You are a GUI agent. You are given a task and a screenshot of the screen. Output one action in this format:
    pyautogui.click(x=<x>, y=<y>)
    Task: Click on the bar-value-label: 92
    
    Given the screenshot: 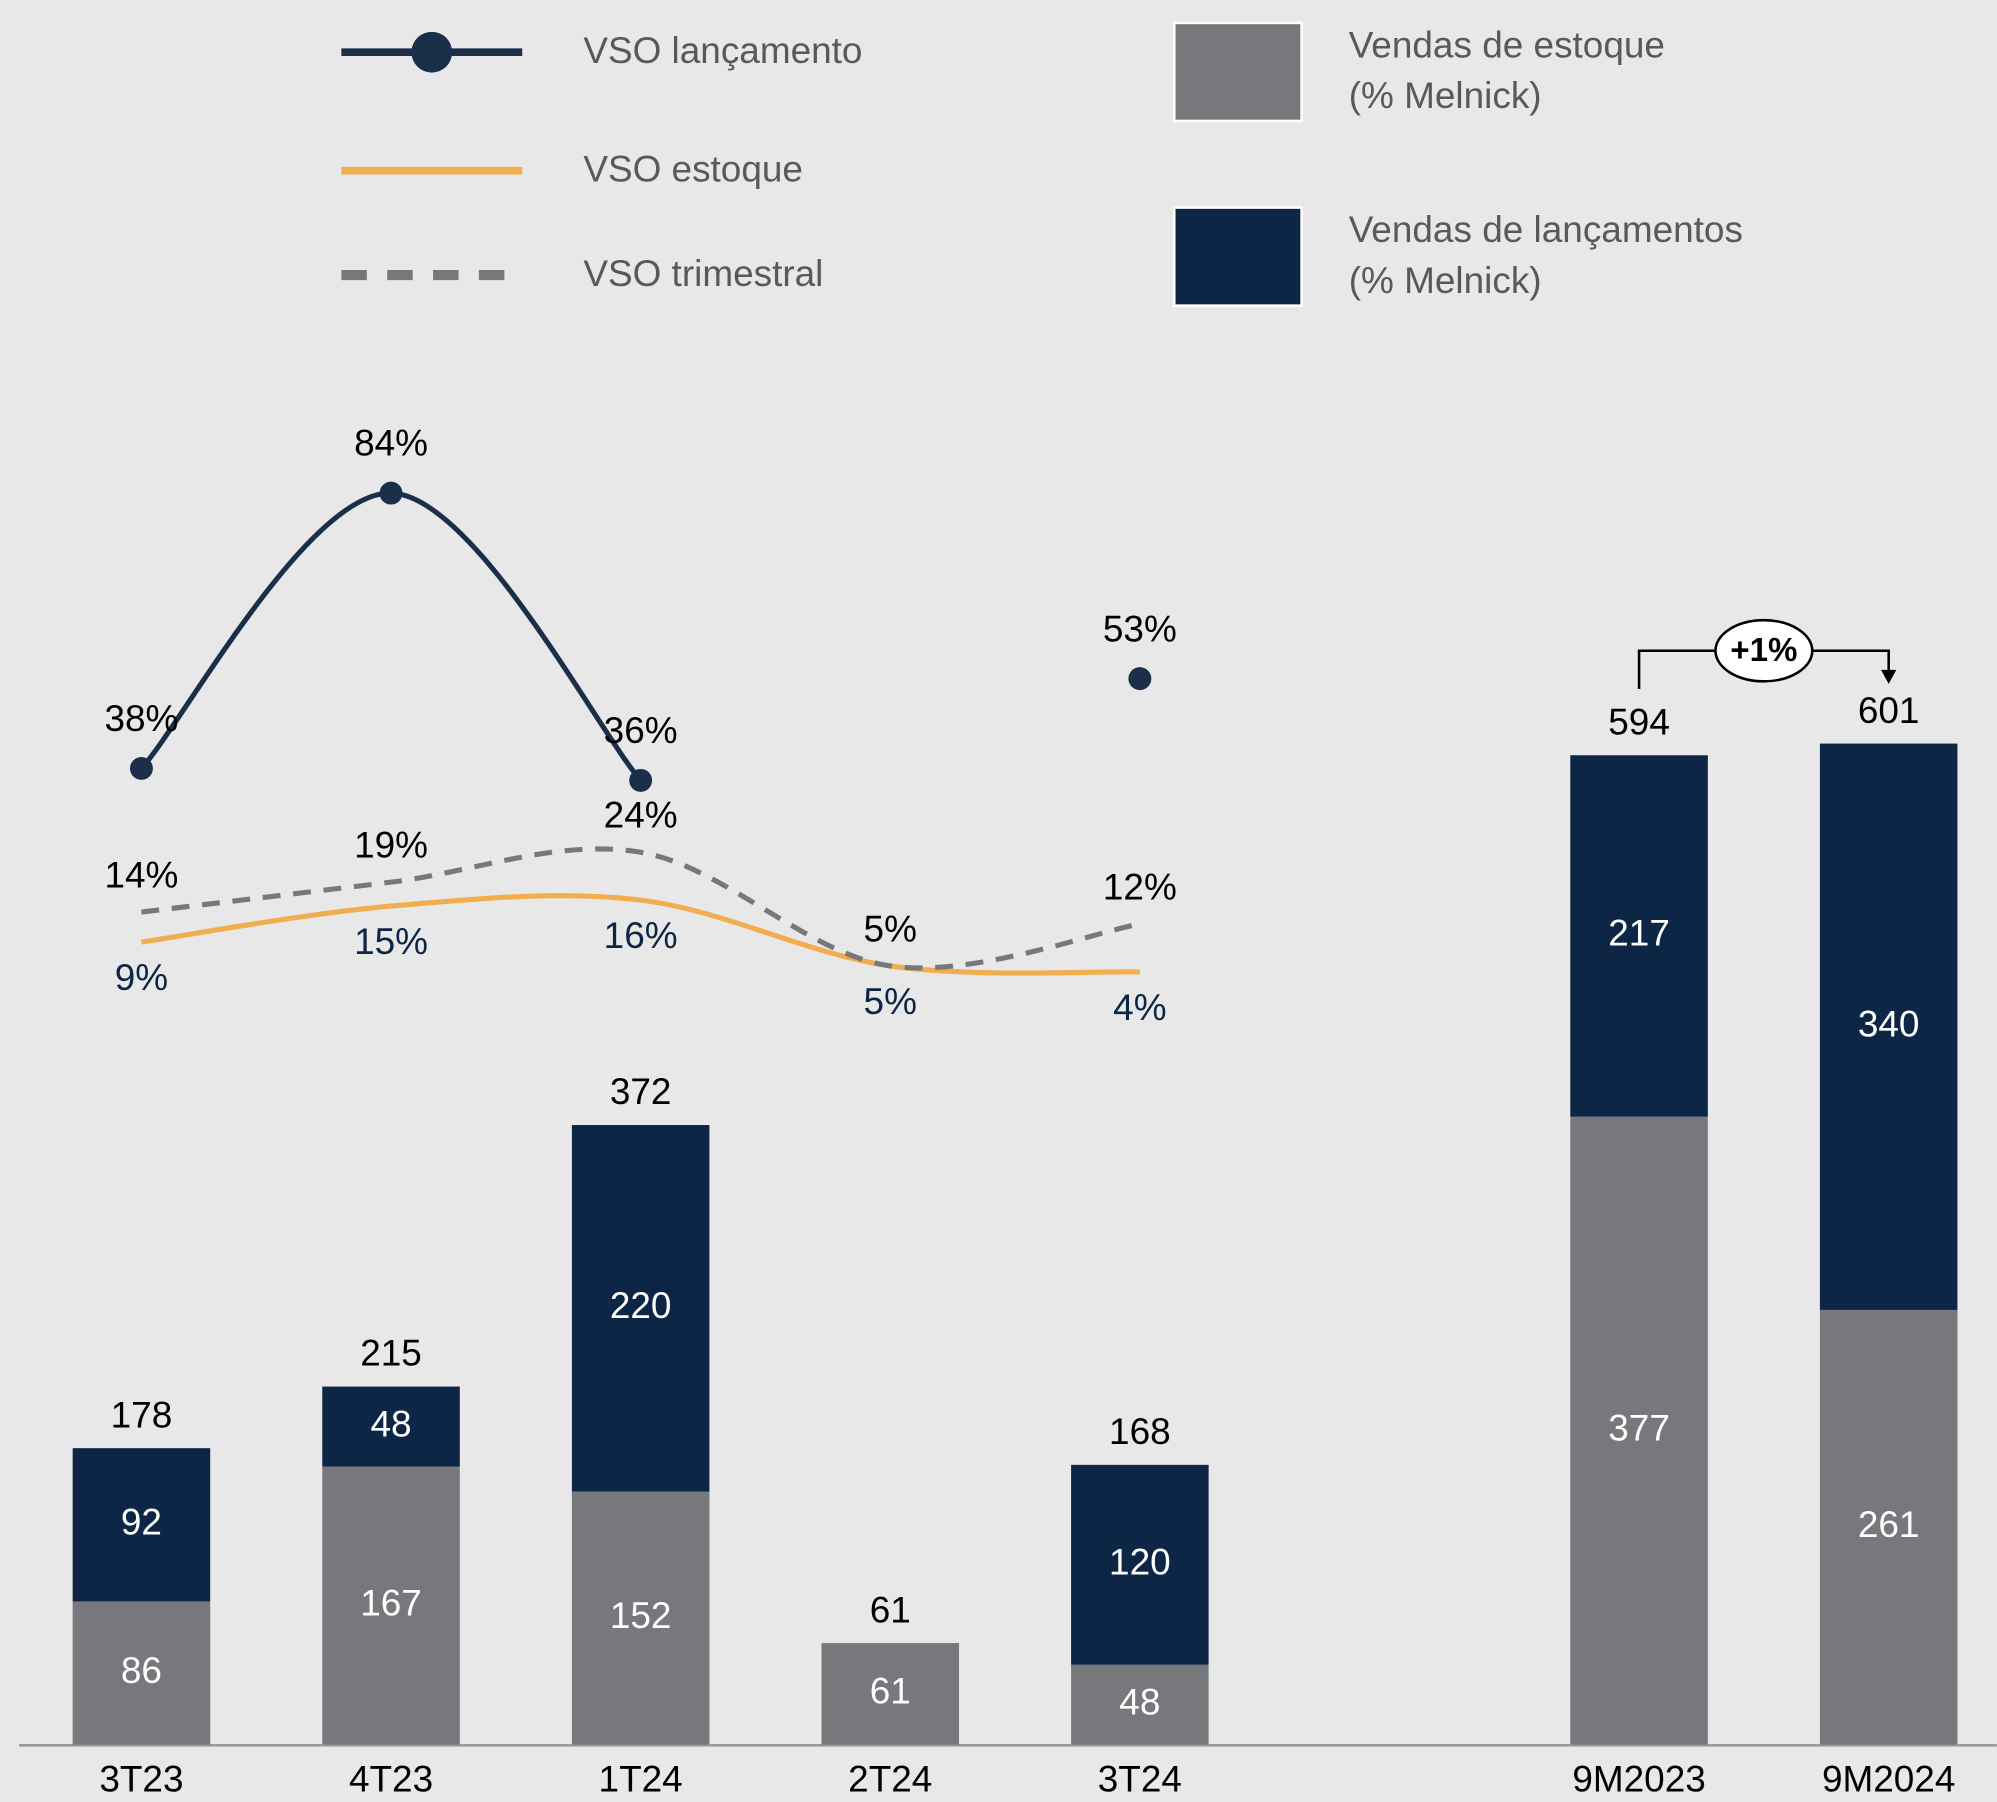 What is the action you would take?
    pyautogui.click(x=141, y=1522)
    